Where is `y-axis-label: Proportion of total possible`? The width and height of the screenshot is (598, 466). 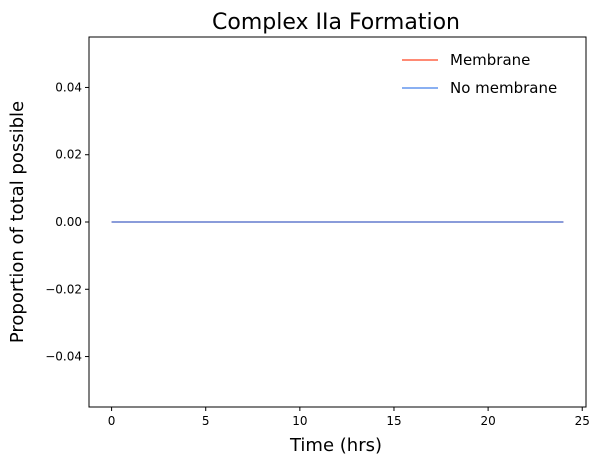 y-axis-label: Proportion of total possible is located at coordinates (17, 222).